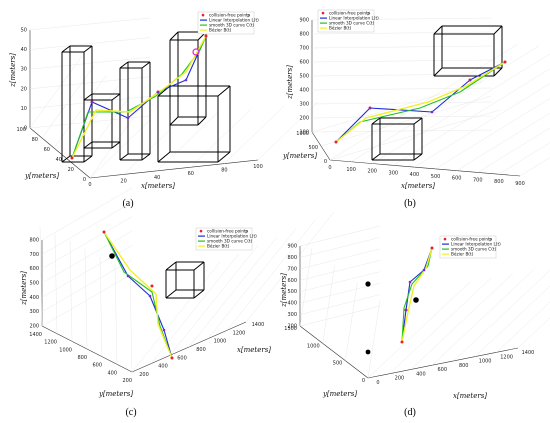 Image resolution: width=550 pixels, height=423 pixels. What do you see at coordinates (290, 329) in the screenshot?
I see `y-tick-3-3: 1500` at bounding box center [290, 329].